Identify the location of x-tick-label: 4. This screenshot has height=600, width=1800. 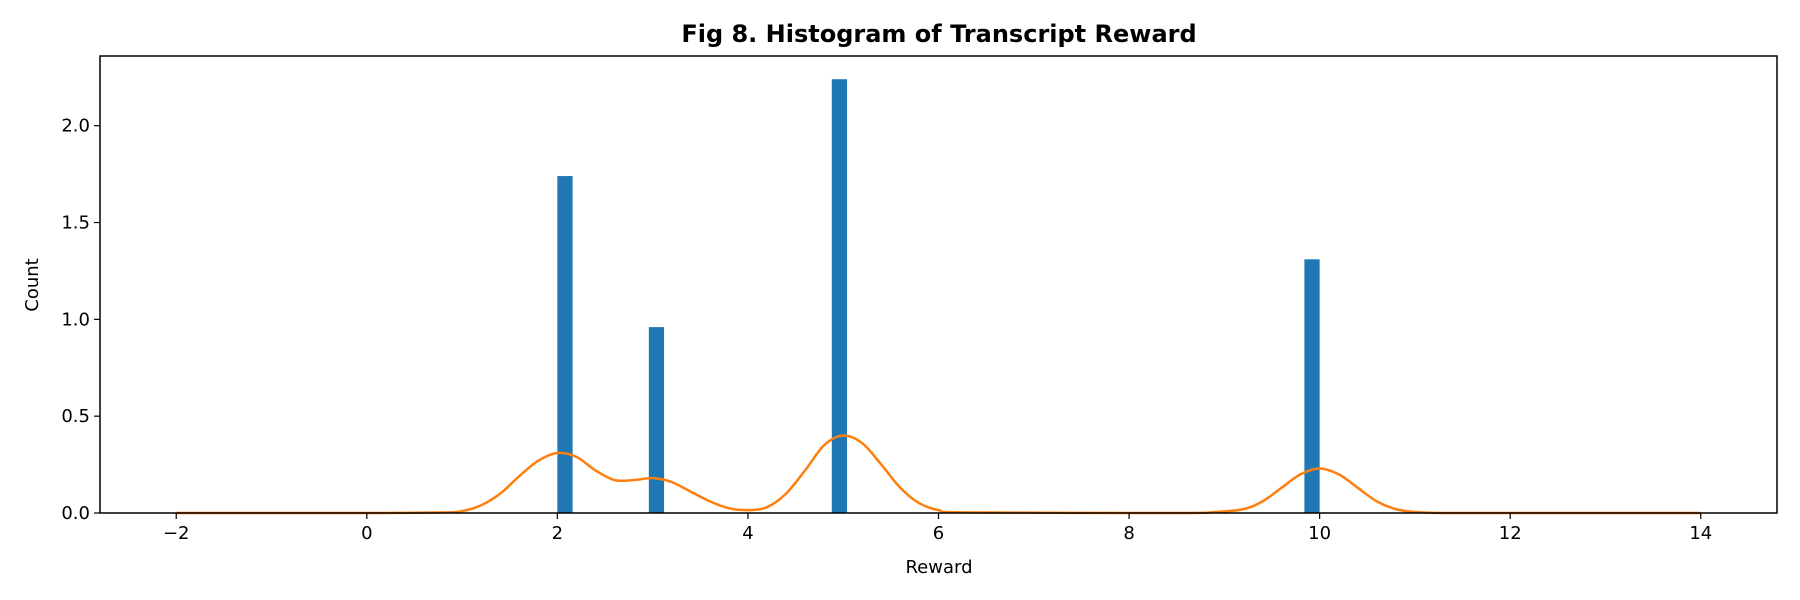
(747, 533).